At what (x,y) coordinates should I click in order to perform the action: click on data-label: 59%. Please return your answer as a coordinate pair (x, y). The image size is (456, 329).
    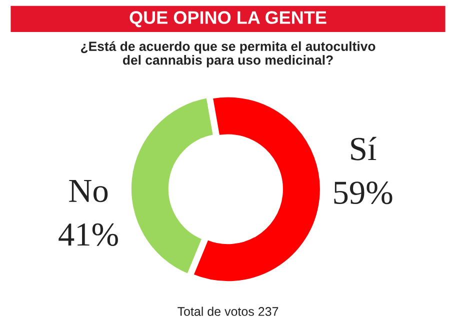
    Looking at the image, I should click on (363, 193).